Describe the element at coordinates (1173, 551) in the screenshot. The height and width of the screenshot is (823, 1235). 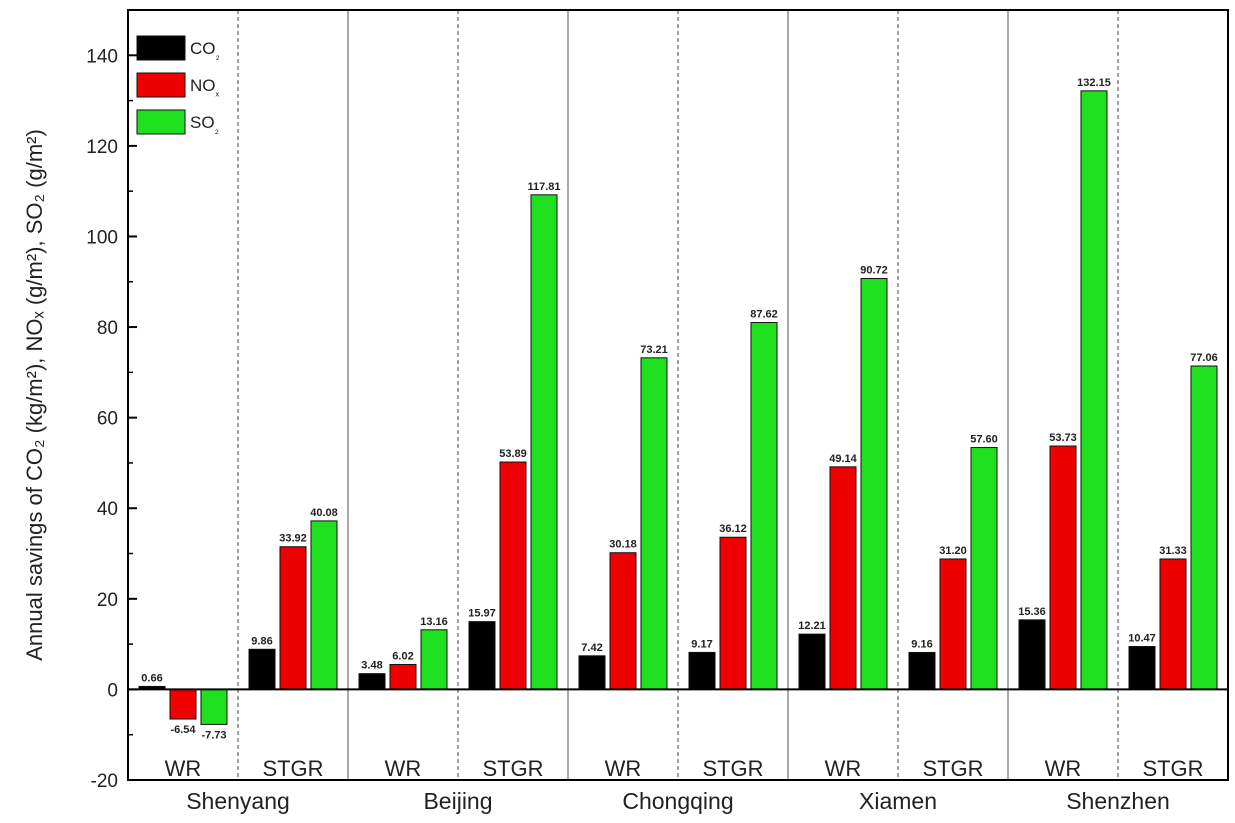
I see `data-label: 31.33` at that location.